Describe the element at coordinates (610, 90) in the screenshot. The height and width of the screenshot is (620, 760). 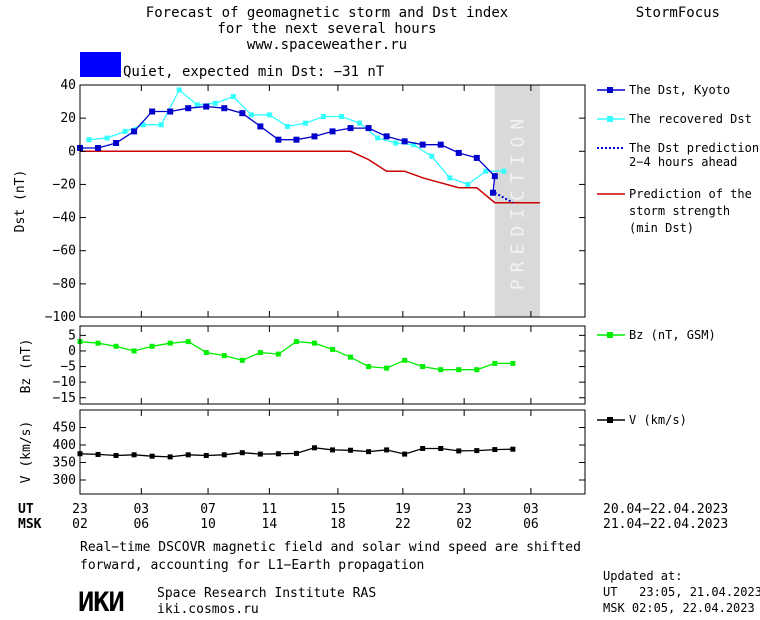
I see `legend-kyoto-marker` at that location.